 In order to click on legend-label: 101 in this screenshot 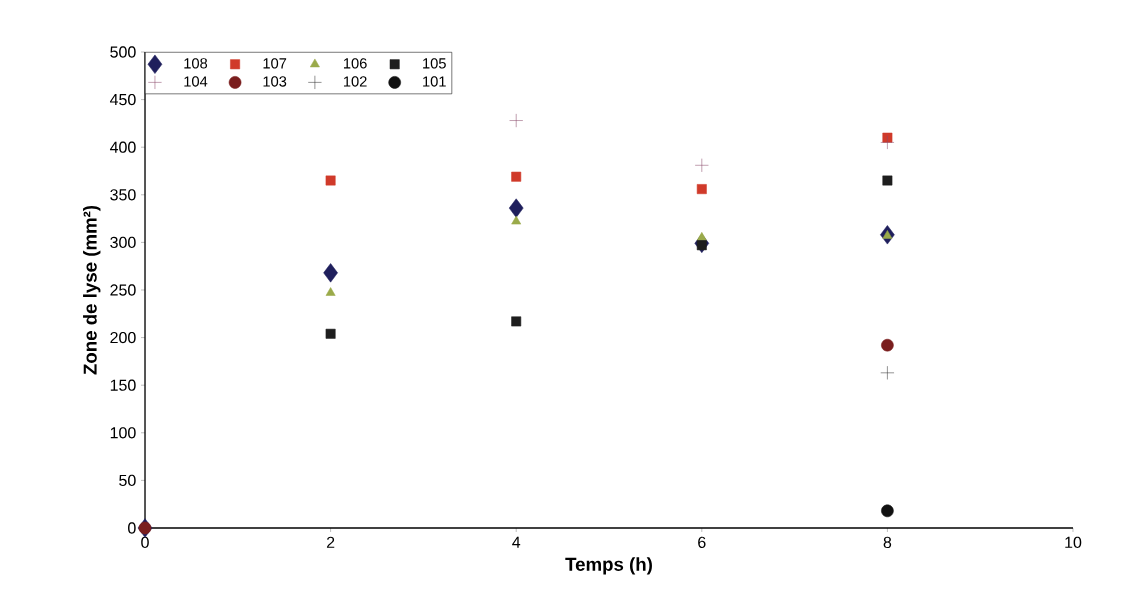, I will do `click(434, 81)`.